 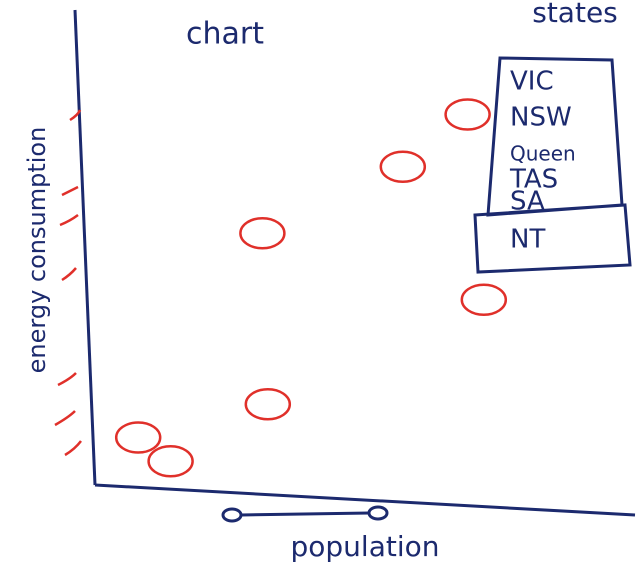 What do you see at coordinates (532, 82) in the screenshot?
I see `legend-item: VIC` at bounding box center [532, 82].